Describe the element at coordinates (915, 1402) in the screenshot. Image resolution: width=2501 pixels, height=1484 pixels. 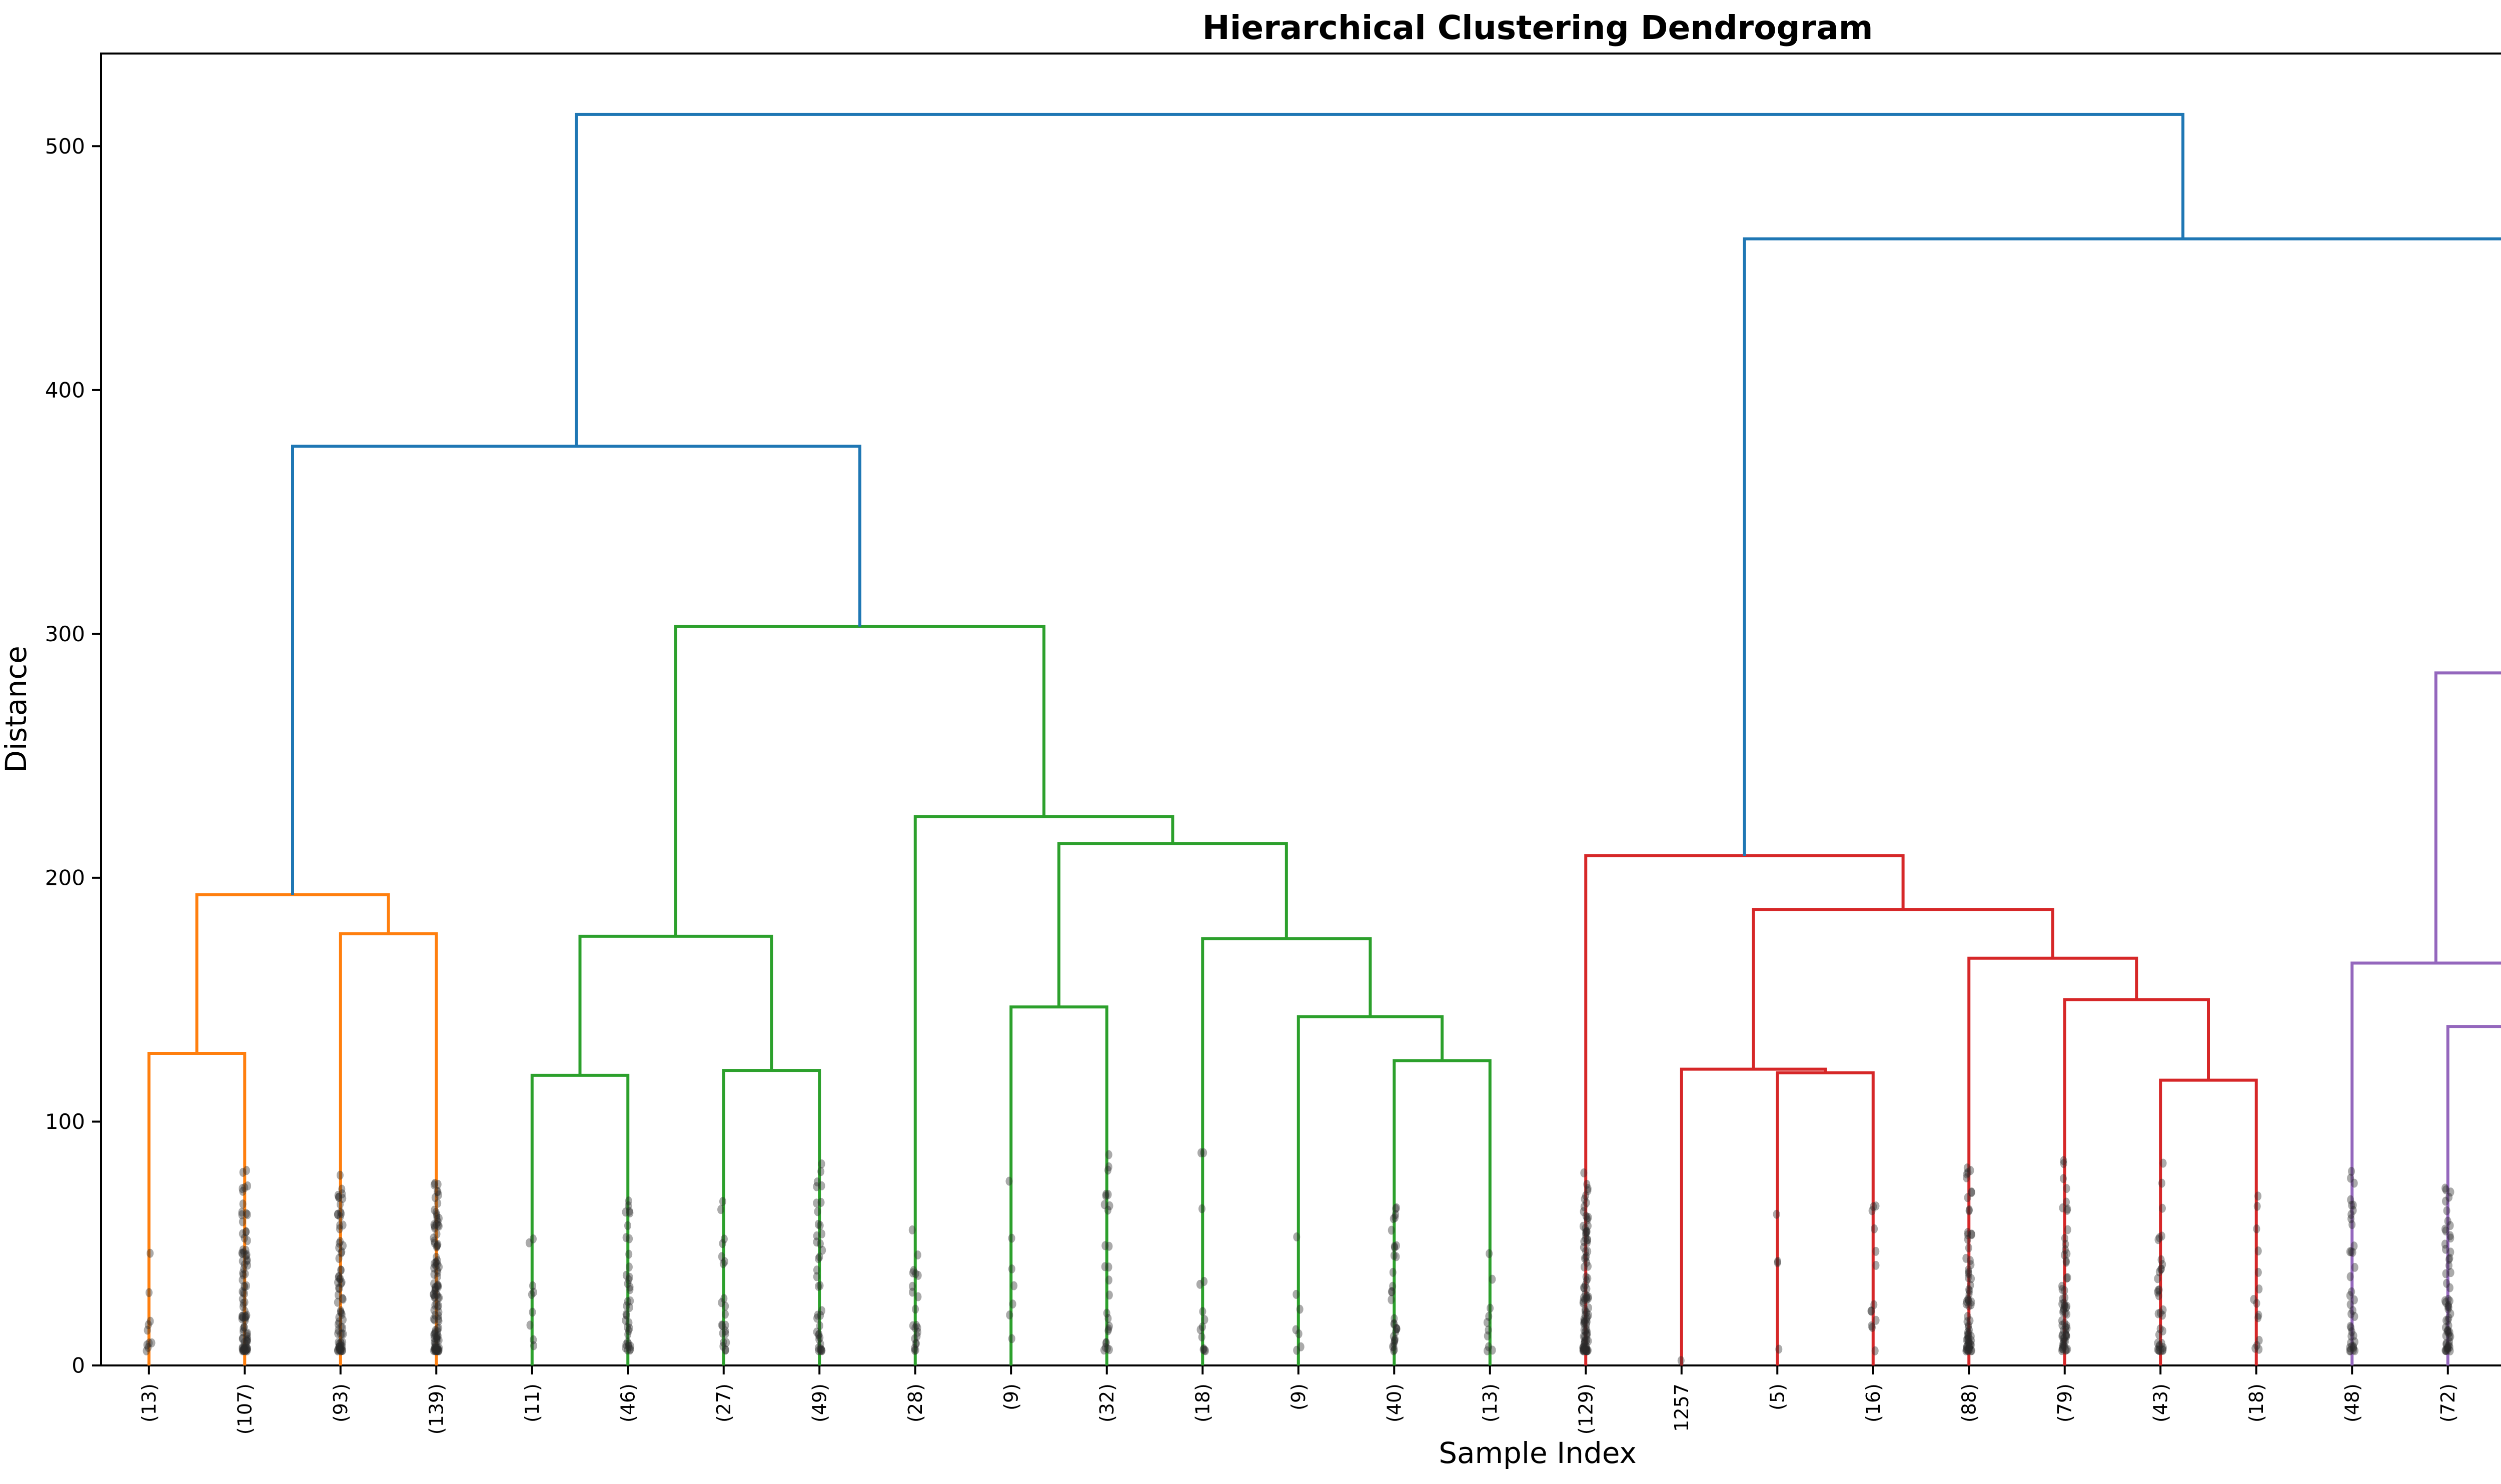
I see `leaf-label: (28)` at that location.